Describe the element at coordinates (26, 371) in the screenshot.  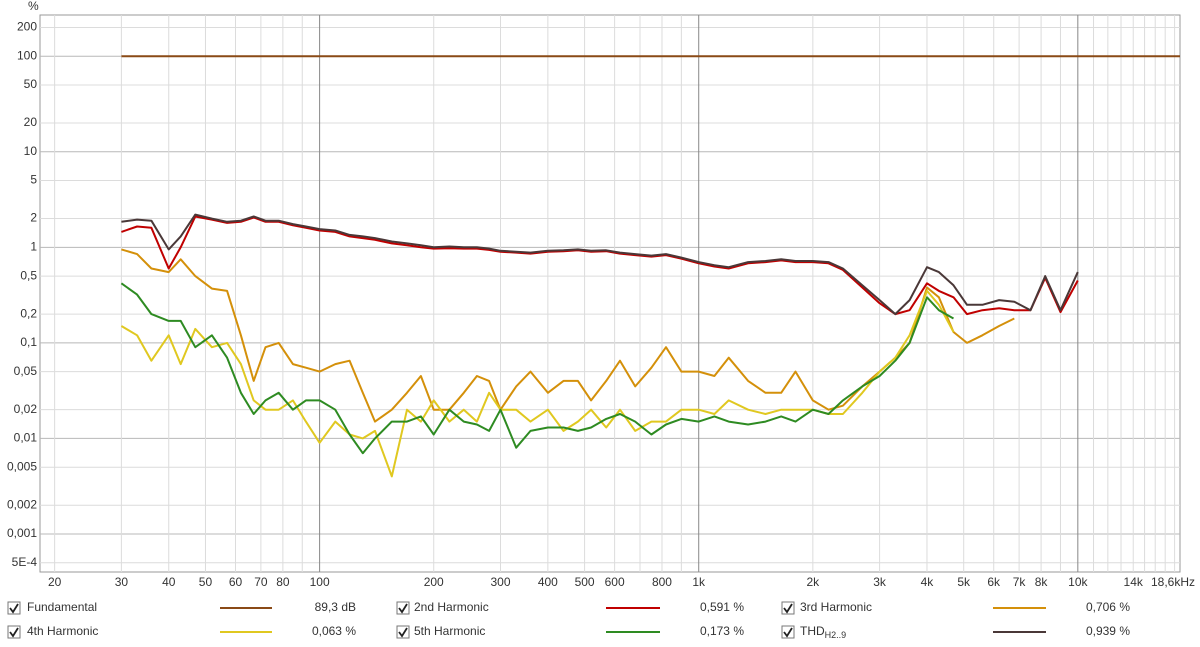
I see `y-tick-label: 0,05` at that location.